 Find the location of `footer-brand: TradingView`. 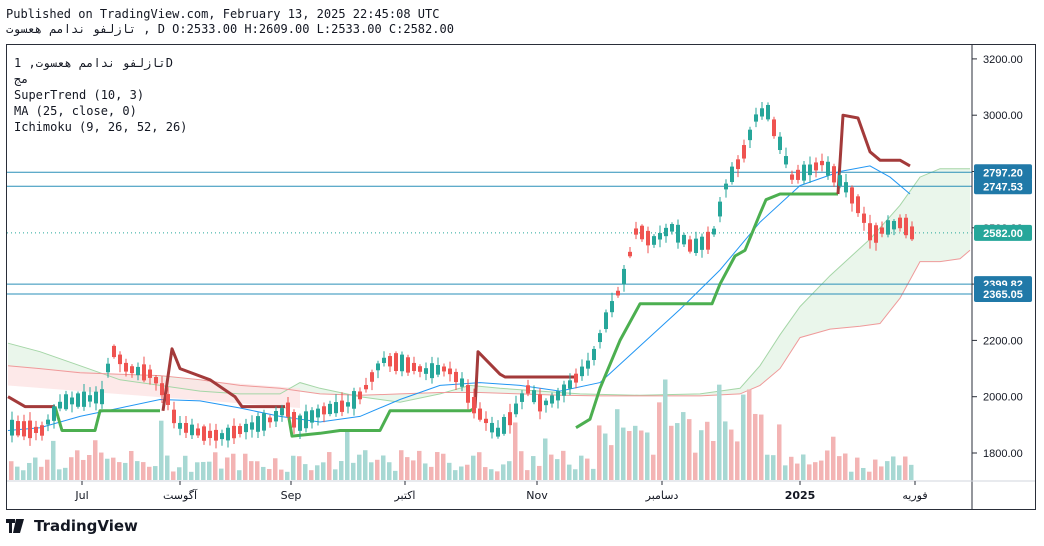

footer-brand: TradingView is located at coordinates (86, 526).